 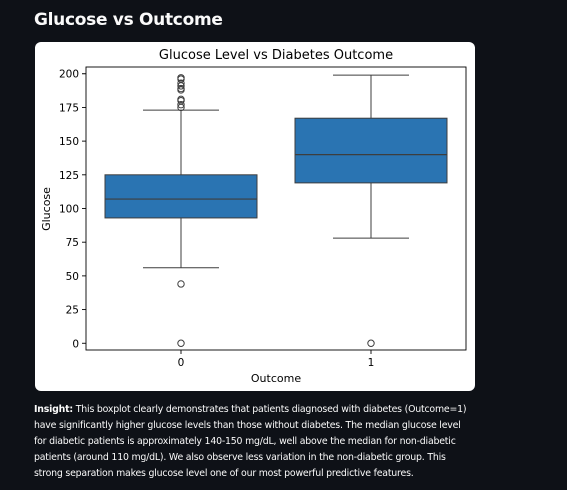 What do you see at coordinates (276, 378) in the screenshot?
I see `x-axis-label: Outcome` at bounding box center [276, 378].